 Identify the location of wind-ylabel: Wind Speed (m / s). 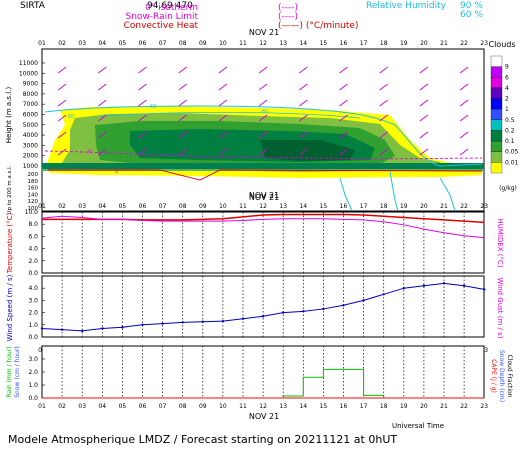
(10, 307).